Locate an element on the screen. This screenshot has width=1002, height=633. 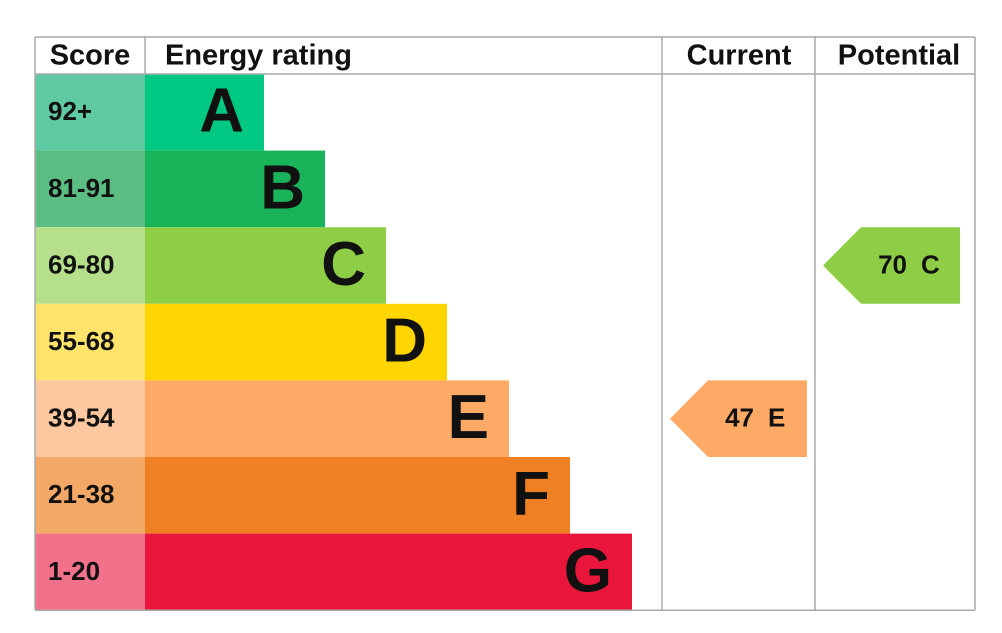
header-score: Score is located at coordinates (90, 56).